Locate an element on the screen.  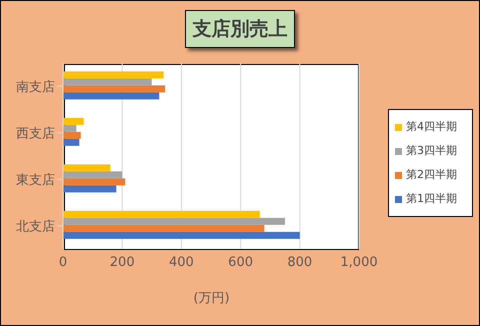
x-tick-label: 1,000 is located at coordinates (359, 262).